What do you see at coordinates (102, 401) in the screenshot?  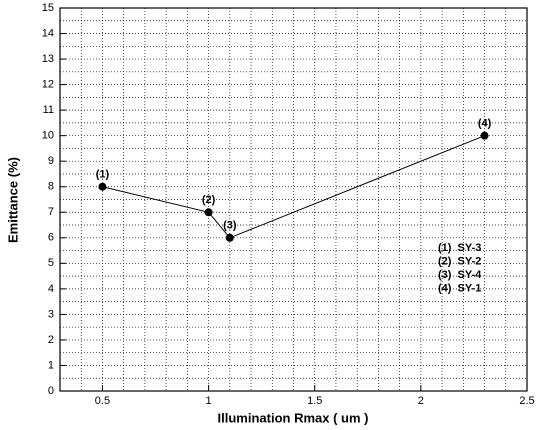 I see `x-tick-label: 0.5` at bounding box center [102, 401].